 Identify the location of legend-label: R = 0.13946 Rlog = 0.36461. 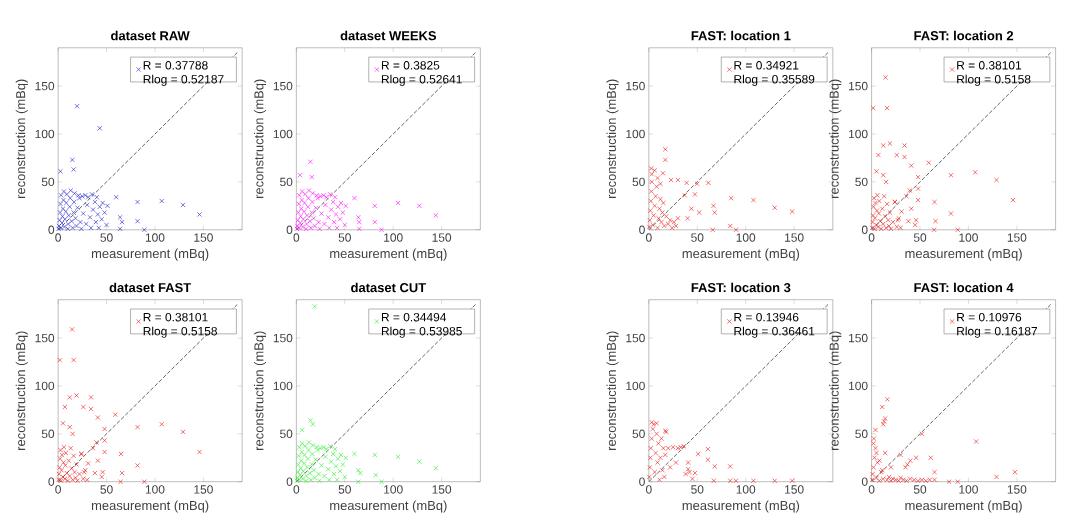
(774, 325).